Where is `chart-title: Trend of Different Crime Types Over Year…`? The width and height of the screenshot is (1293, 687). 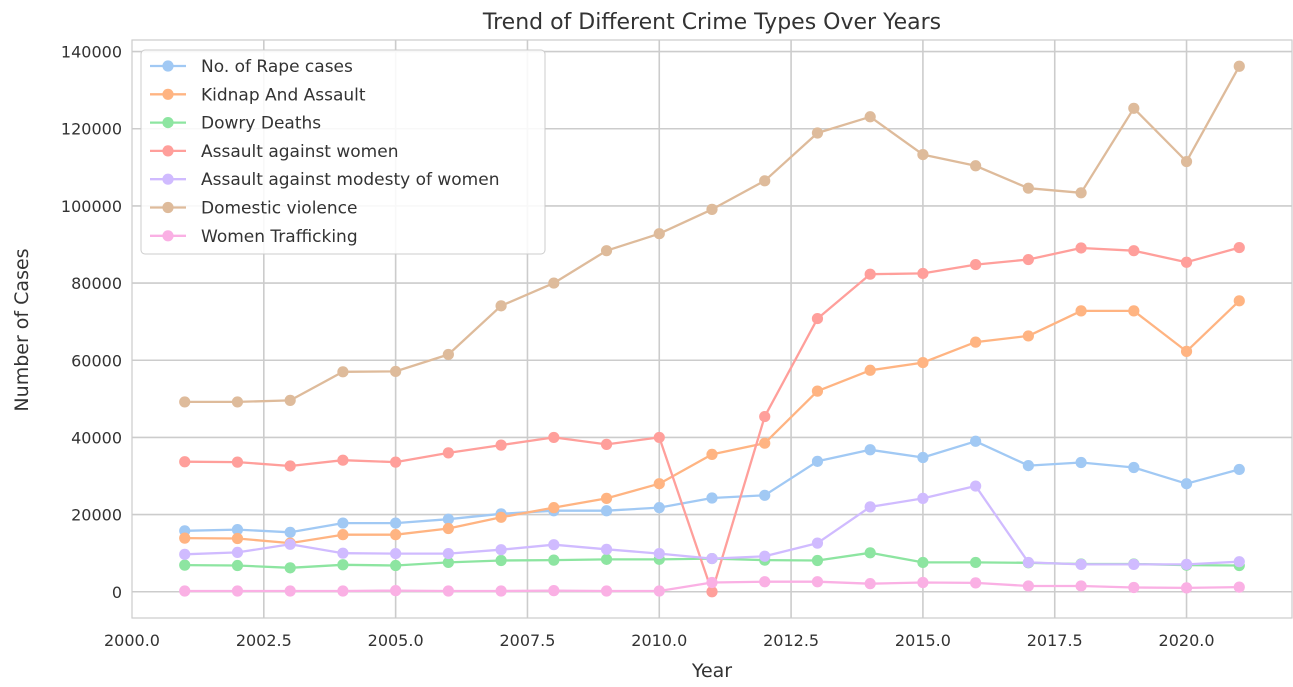 chart-title: Trend of Different Crime Types Over Year… is located at coordinates (711, 22).